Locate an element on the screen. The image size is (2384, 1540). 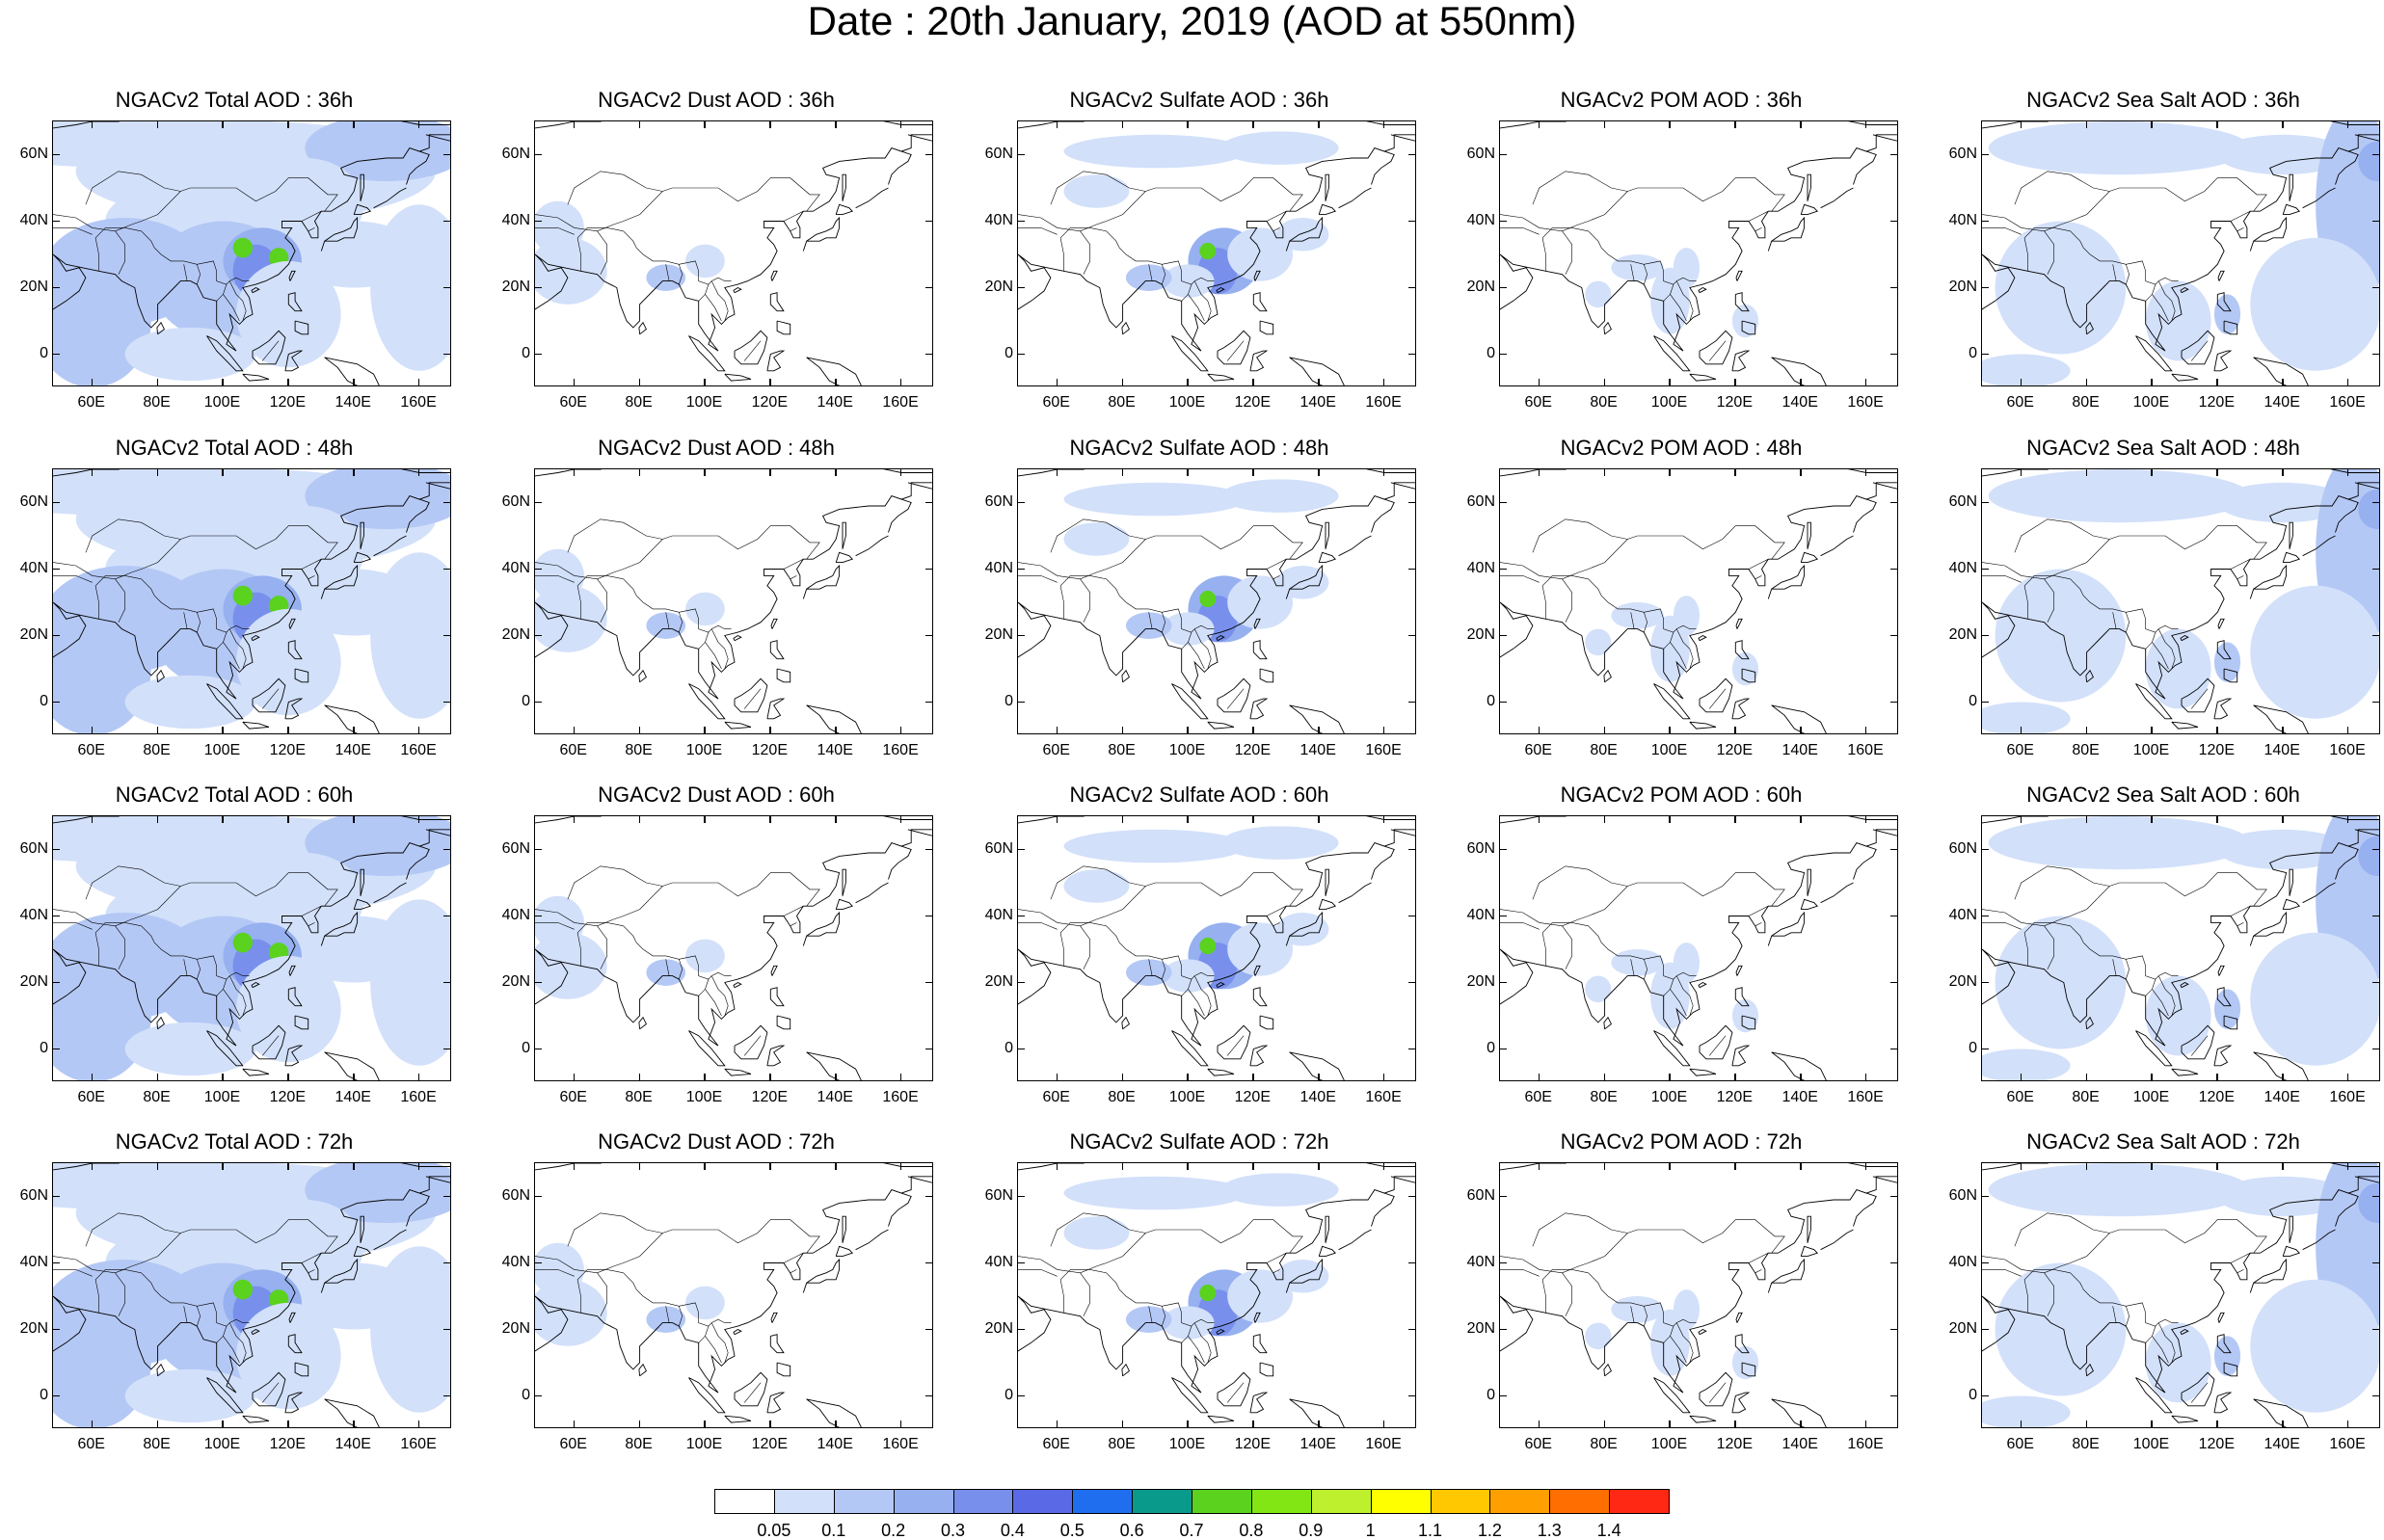
lon-tick-label: 100E is located at coordinates (222, 750).